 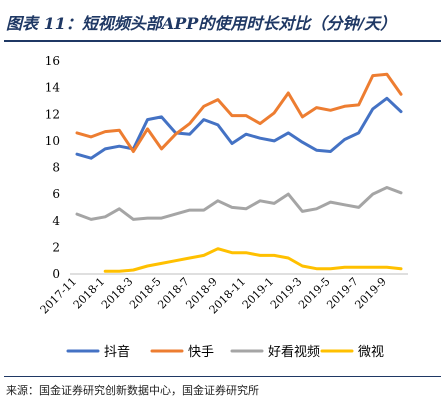 I want to click on title-divider, so click(x=222, y=41).